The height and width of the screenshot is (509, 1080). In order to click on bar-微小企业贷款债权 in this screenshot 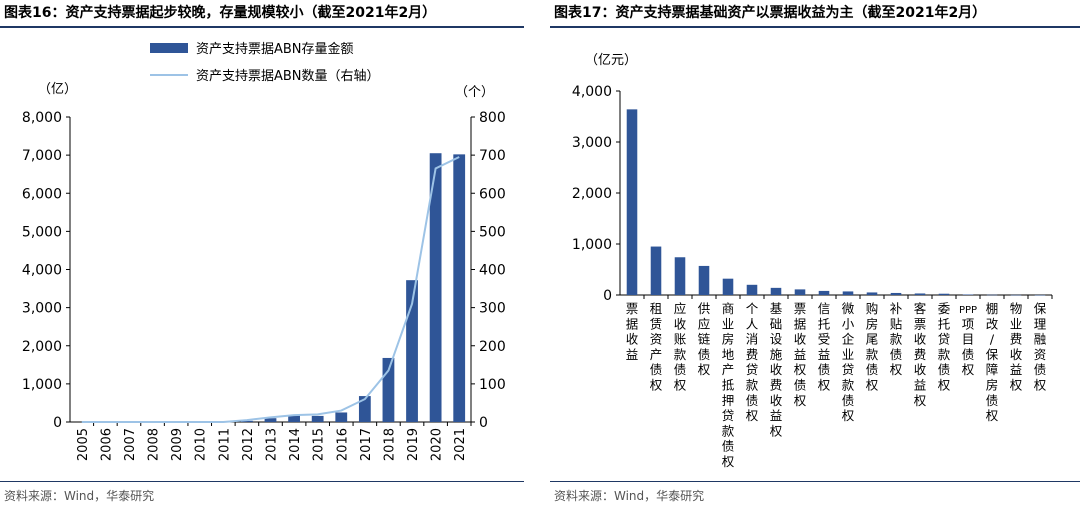, I will do `click(848, 293)`.